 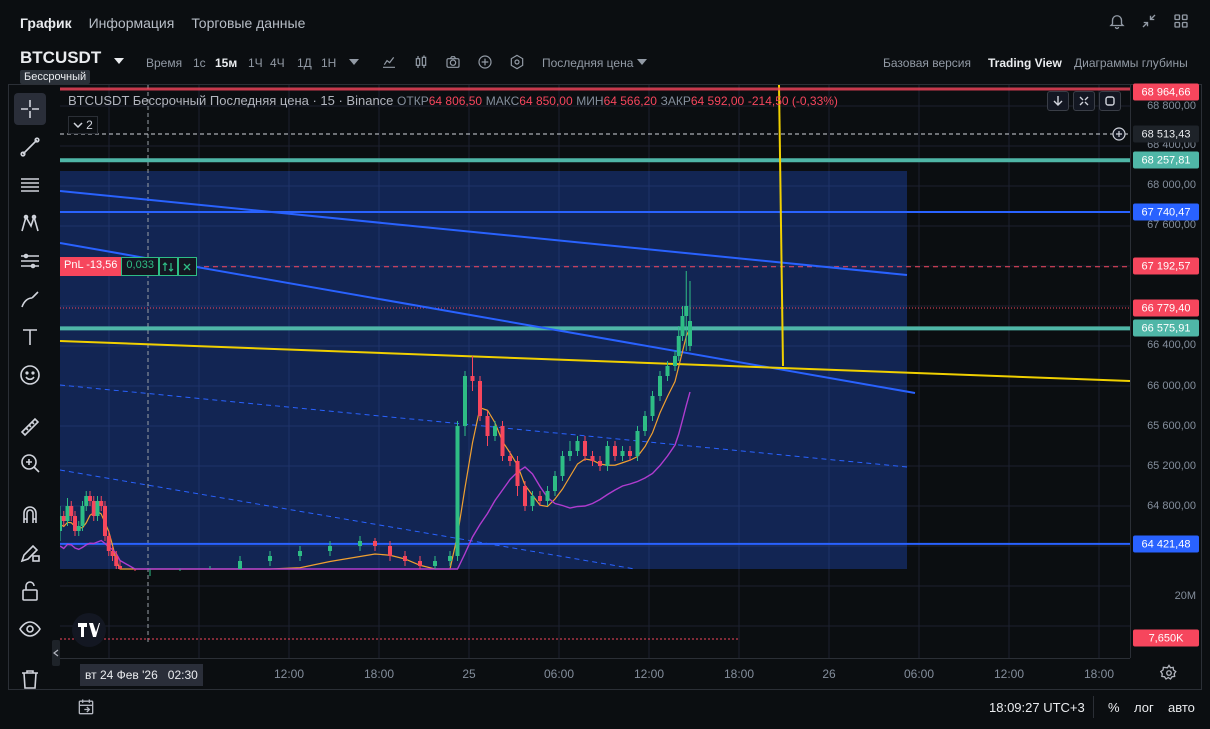 I want to click on crosshair-tool, so click(x=30, y=109).